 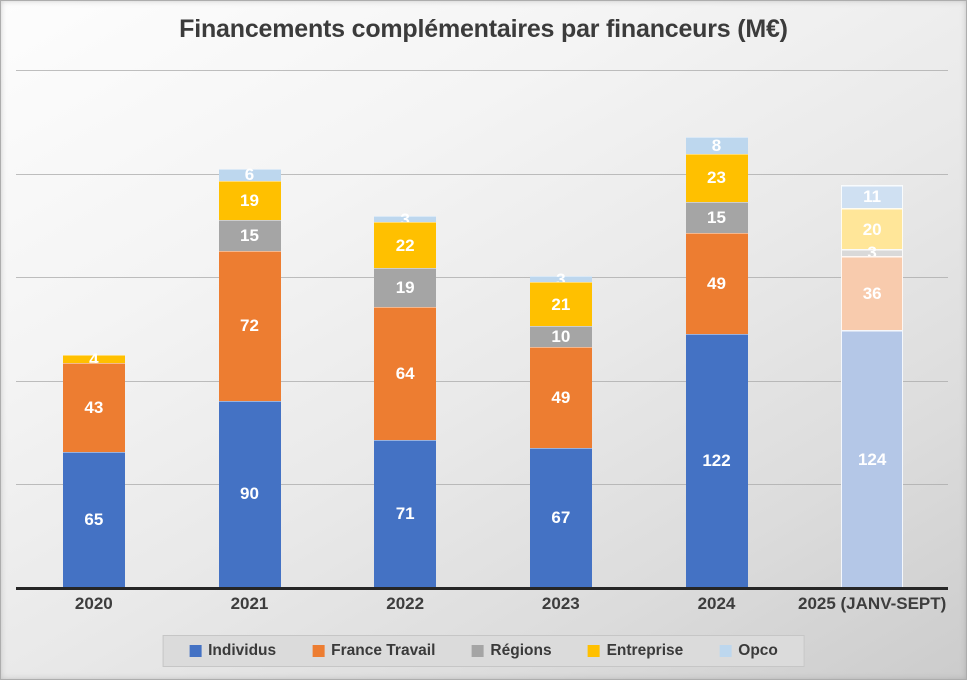 I want to click on legend-item-France Travail: France Travail, so click(x=373, y=651).